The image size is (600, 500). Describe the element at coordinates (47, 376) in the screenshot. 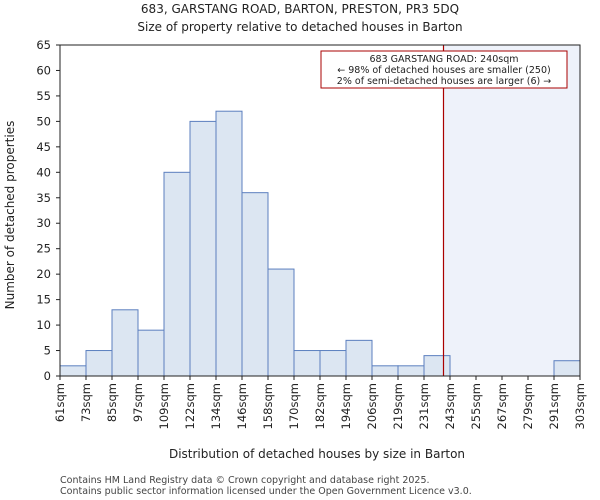

I see `y-tick-label: 0` at that location.